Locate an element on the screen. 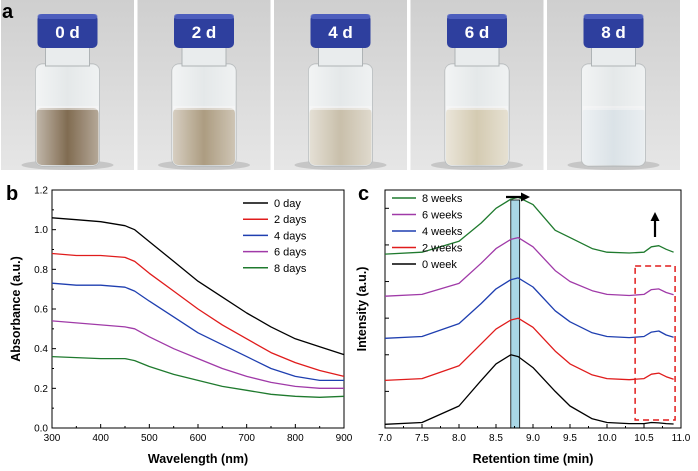 This screenshot has width=698, height=471. legend-label: 8 weeks is located at coordinates (442, 199).